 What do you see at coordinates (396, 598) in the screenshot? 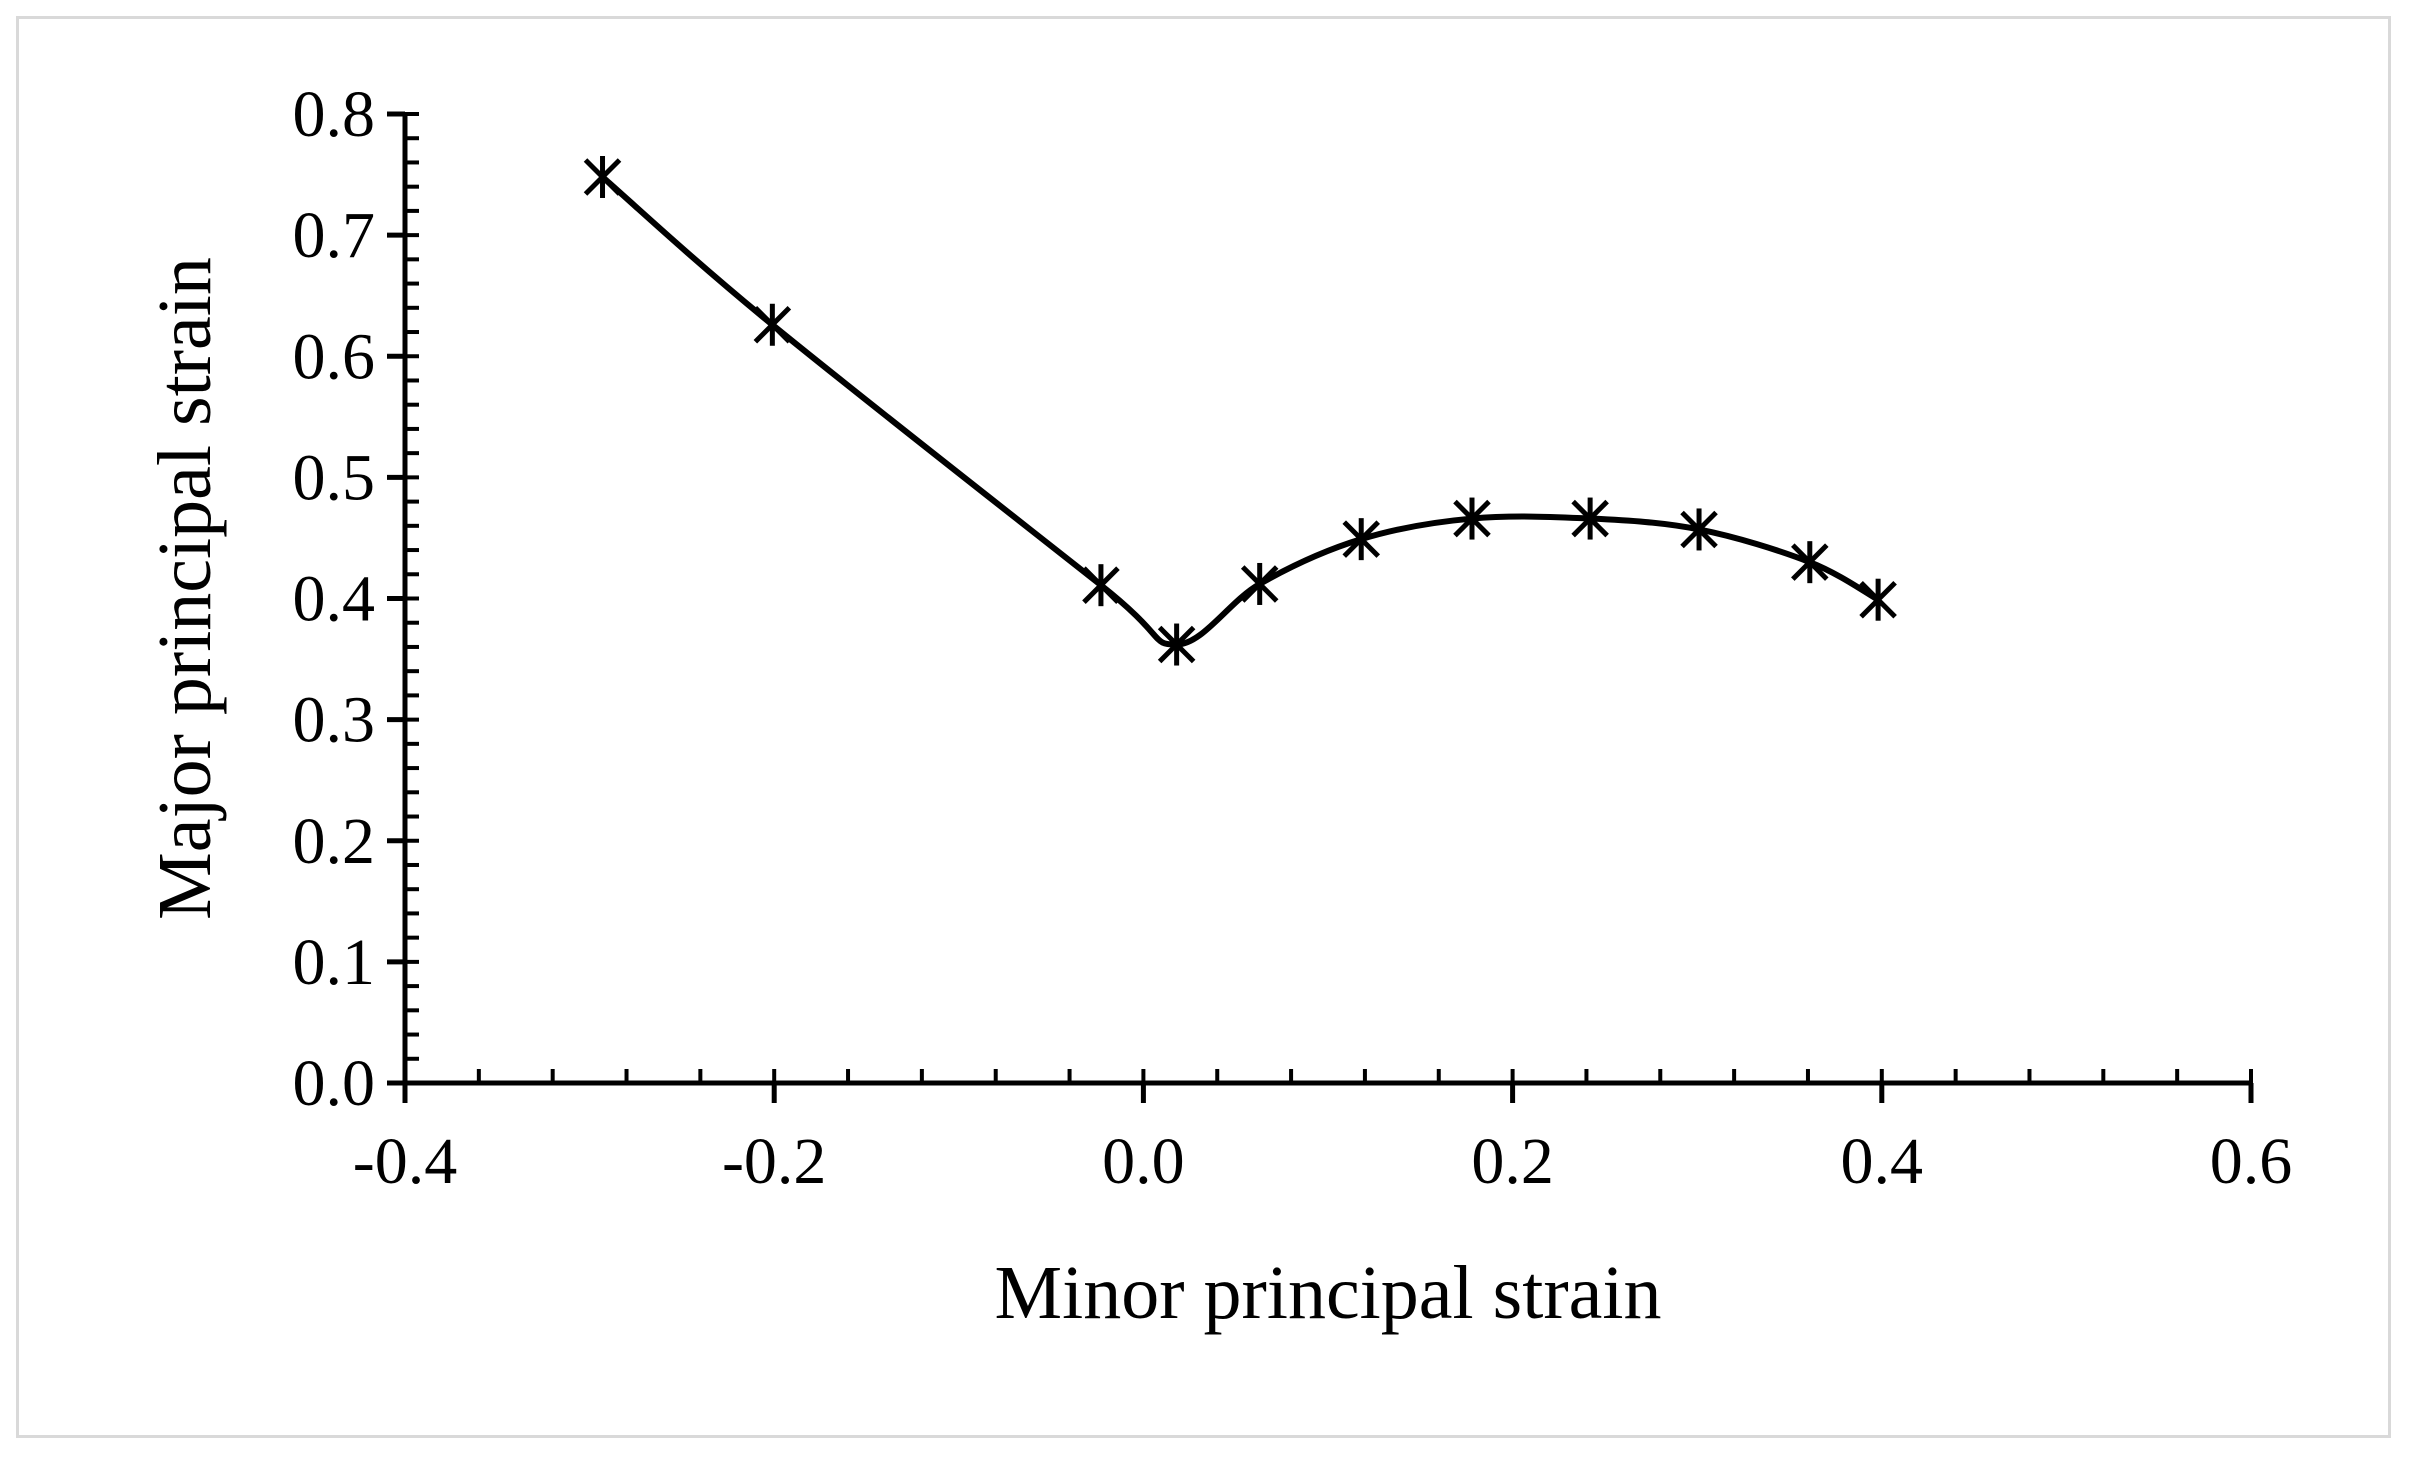
I see `y-major-ticks` at bounding box center [396, 598].